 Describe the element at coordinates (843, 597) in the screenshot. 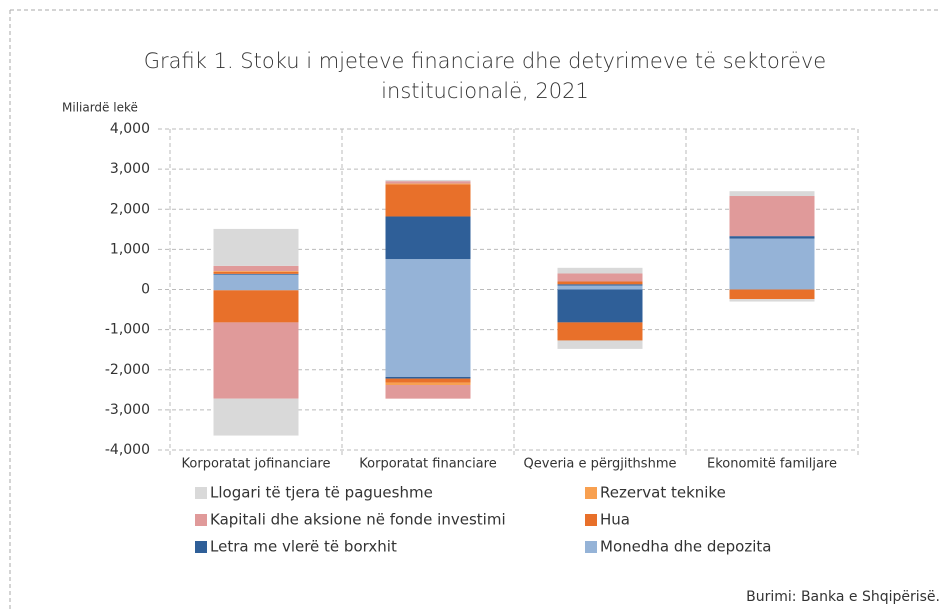

I see `source: Burimi: Banka e Shqipërisë.` at that location.